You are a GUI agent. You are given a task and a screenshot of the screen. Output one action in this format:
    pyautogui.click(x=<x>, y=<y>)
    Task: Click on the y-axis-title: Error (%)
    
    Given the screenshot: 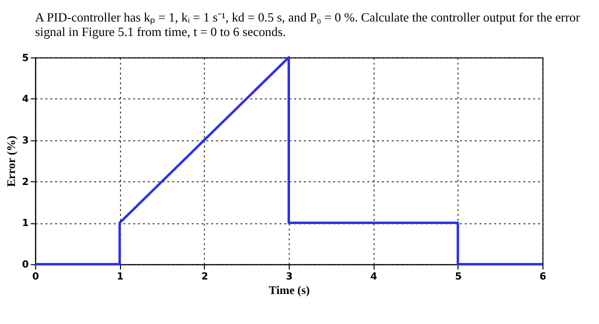 What is the action you would take?
    pyautogui.click(x=11, y=161)
    